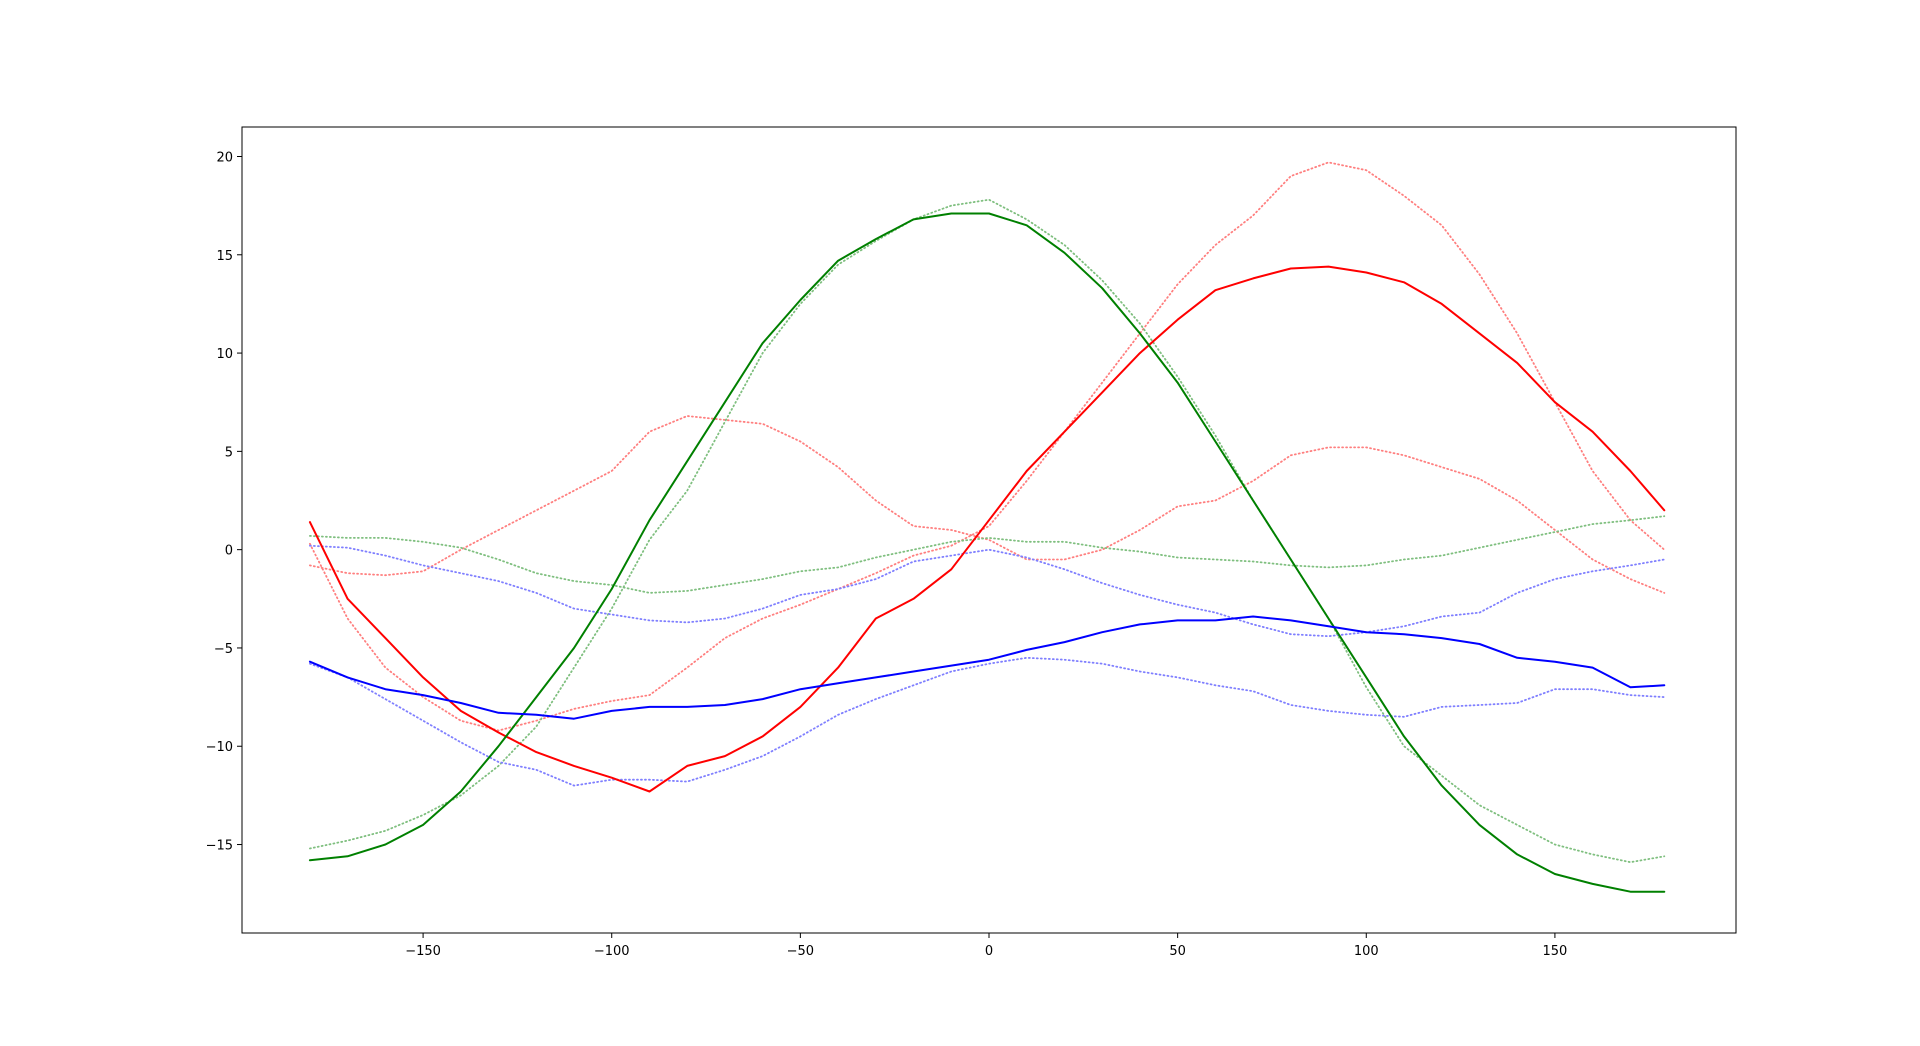  What do you see at coordinates (1177, 951) in the screenshot?
I see `x-tick-label: 50` at bounding box center [1177, 951].